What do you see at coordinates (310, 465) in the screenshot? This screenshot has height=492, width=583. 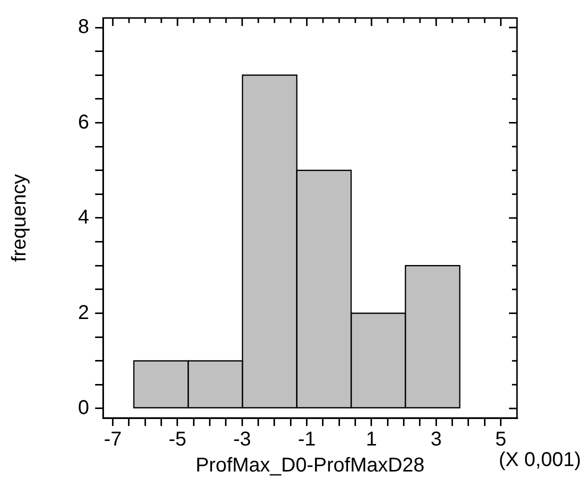 I see `x-axis-title: ProfMax_D0-ProfMaxD28` at bounding box center [310, 465].